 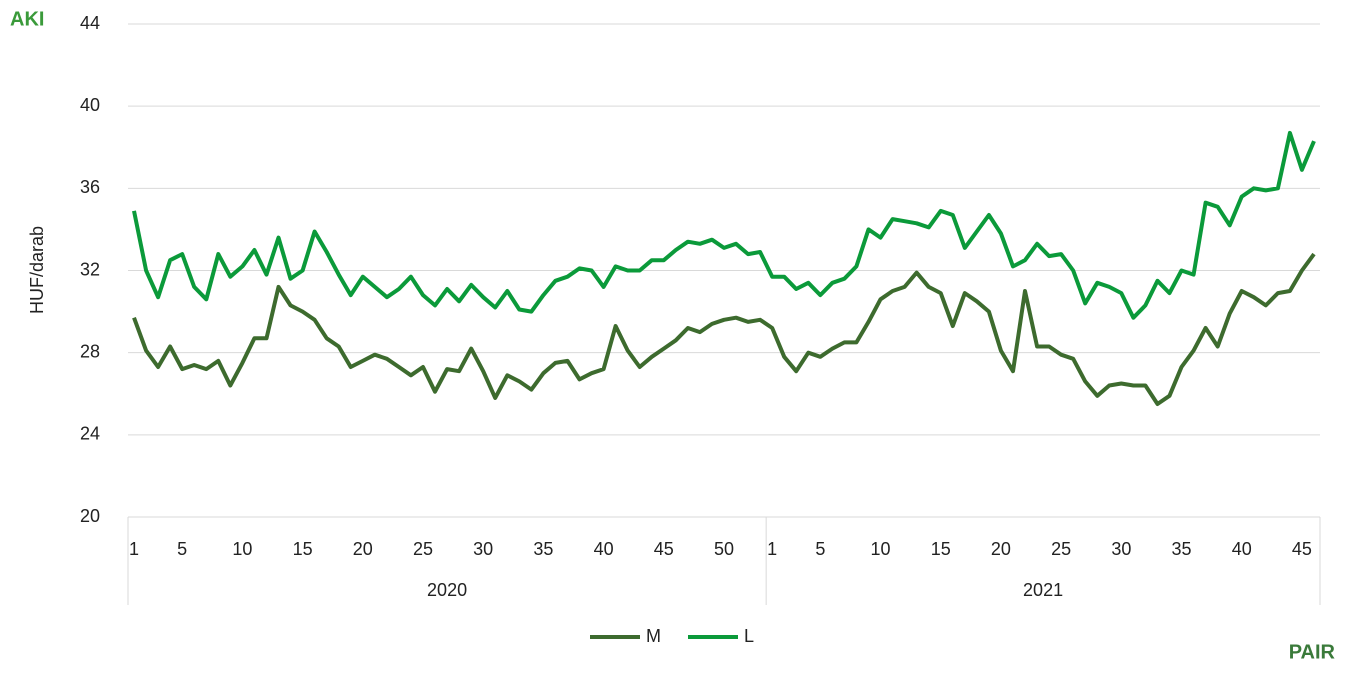 What do you see at coordinates (90, 105) in the screenshot?
I see `y-tick-label: 40` at bounding box center [90, 105].